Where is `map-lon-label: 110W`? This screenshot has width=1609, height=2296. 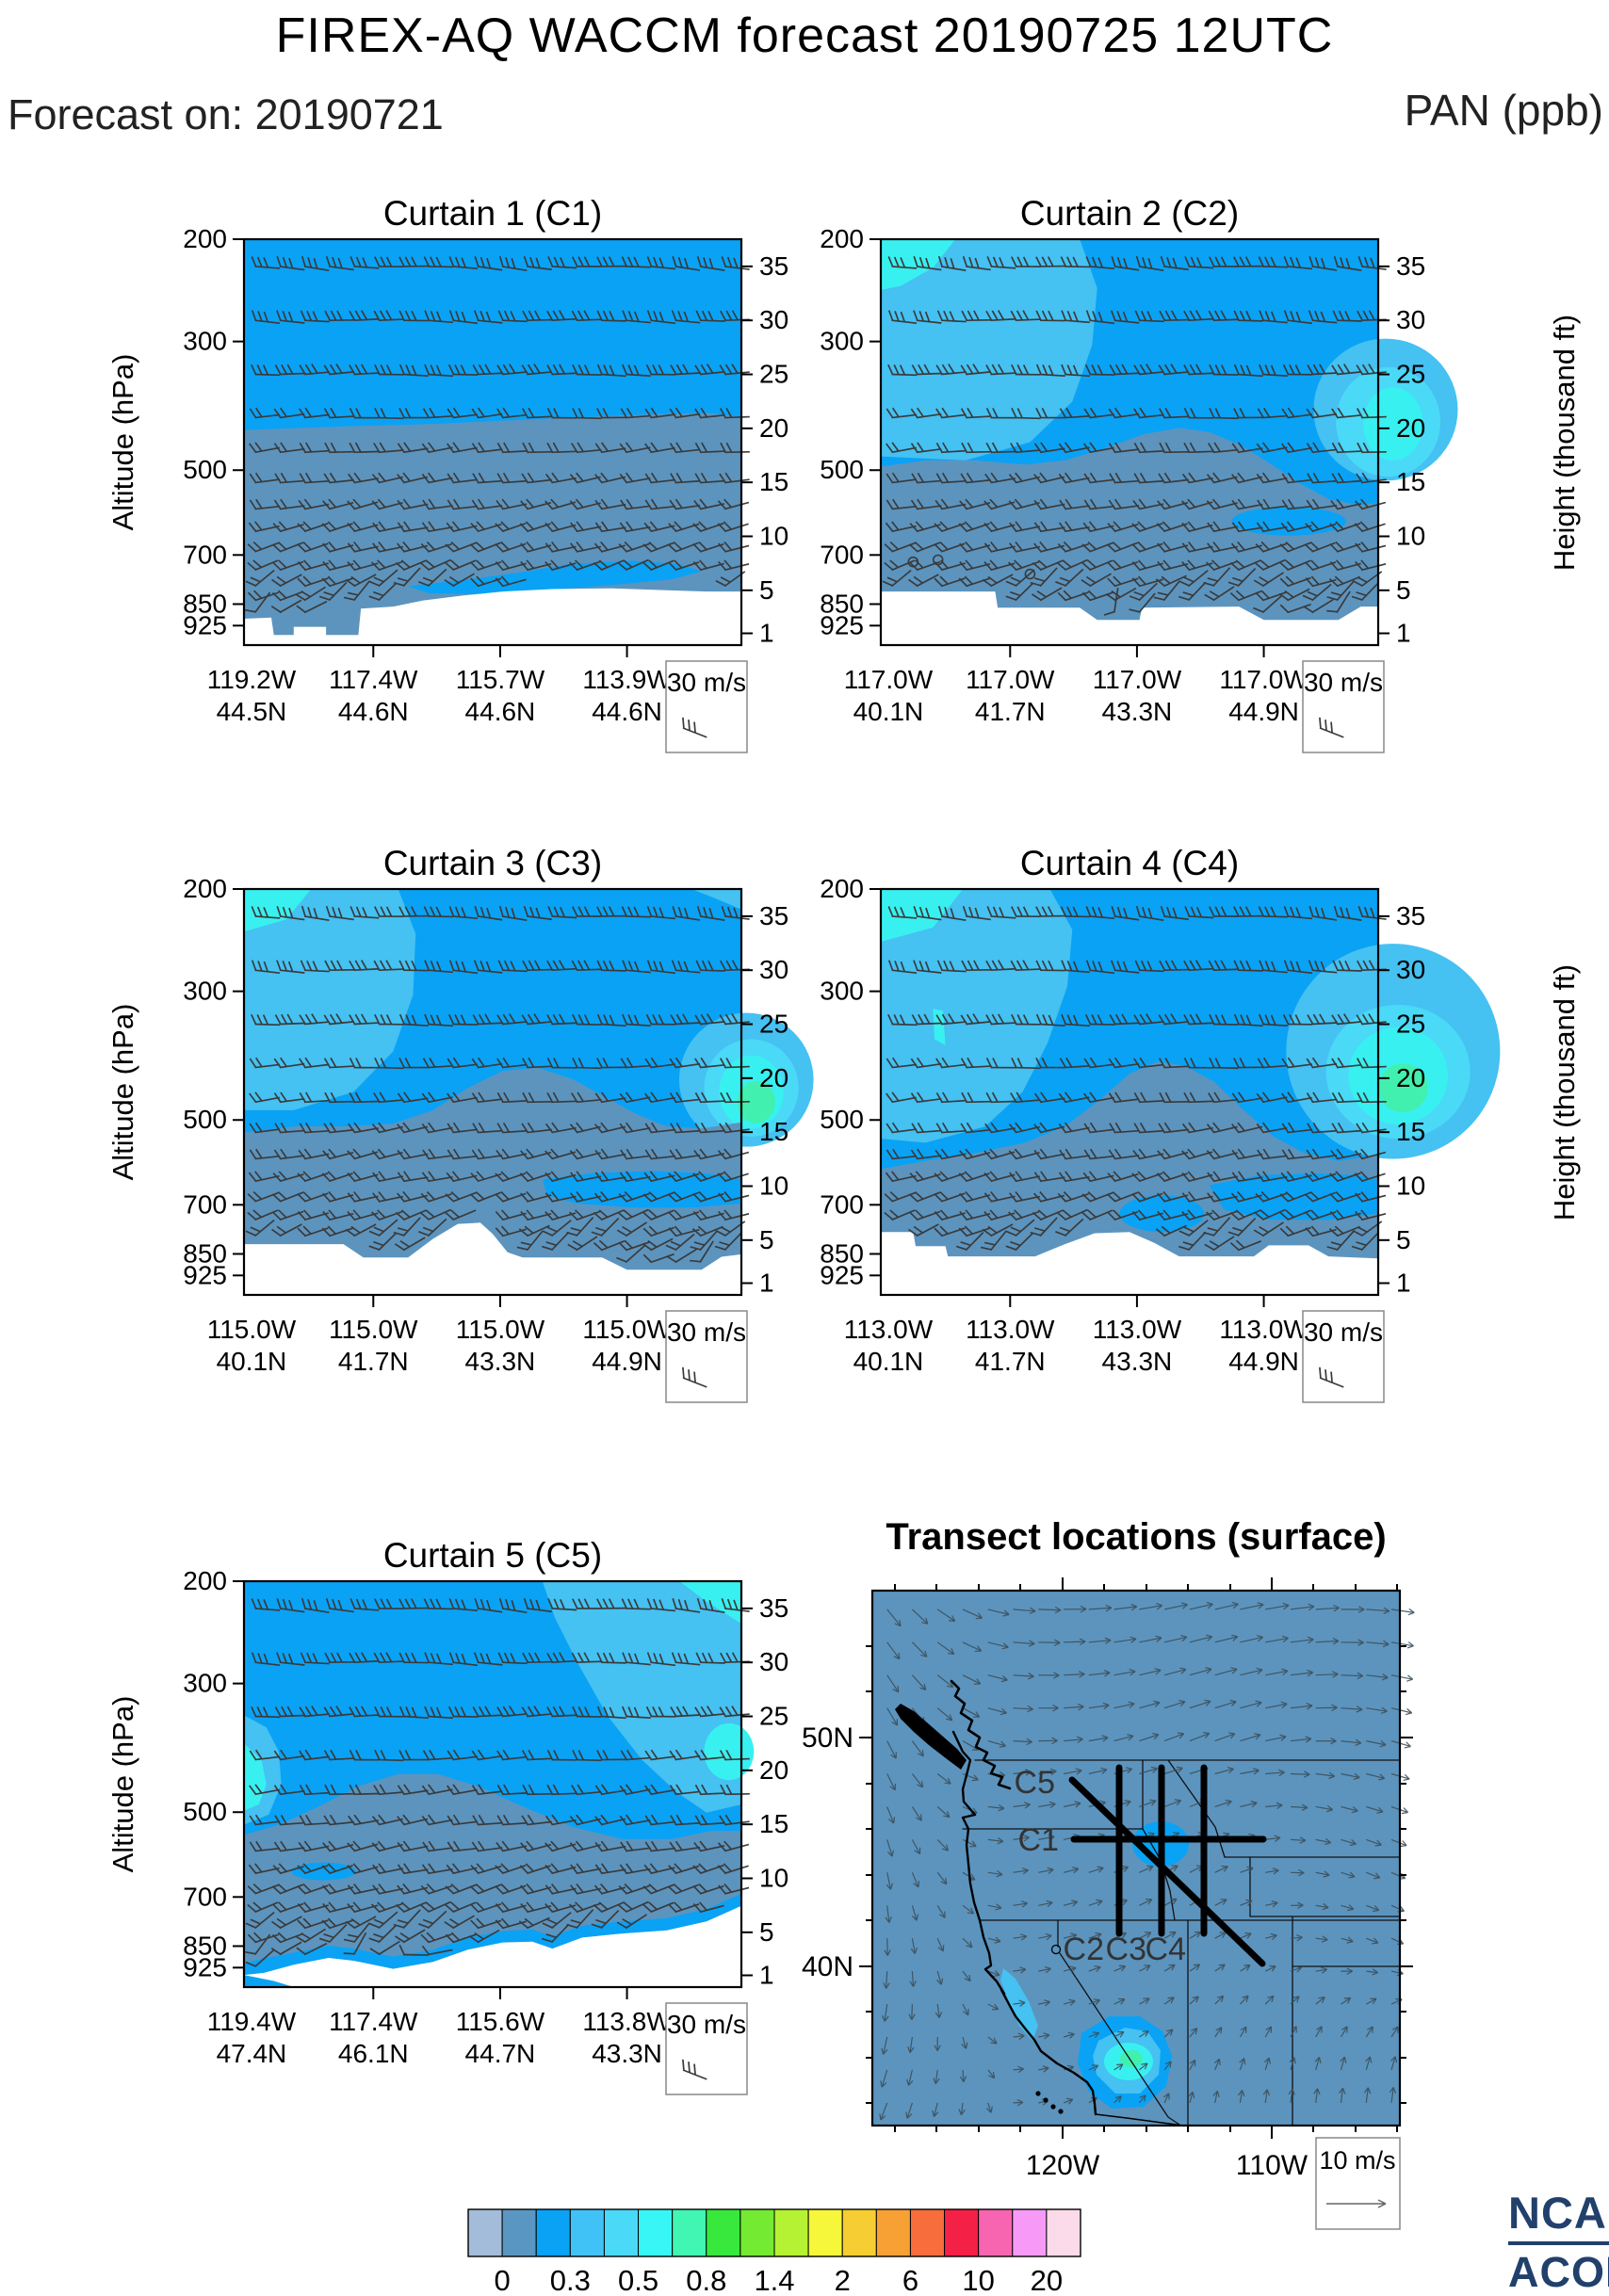
map-lon-label: 110W is located at coordinates (1272, 2165).